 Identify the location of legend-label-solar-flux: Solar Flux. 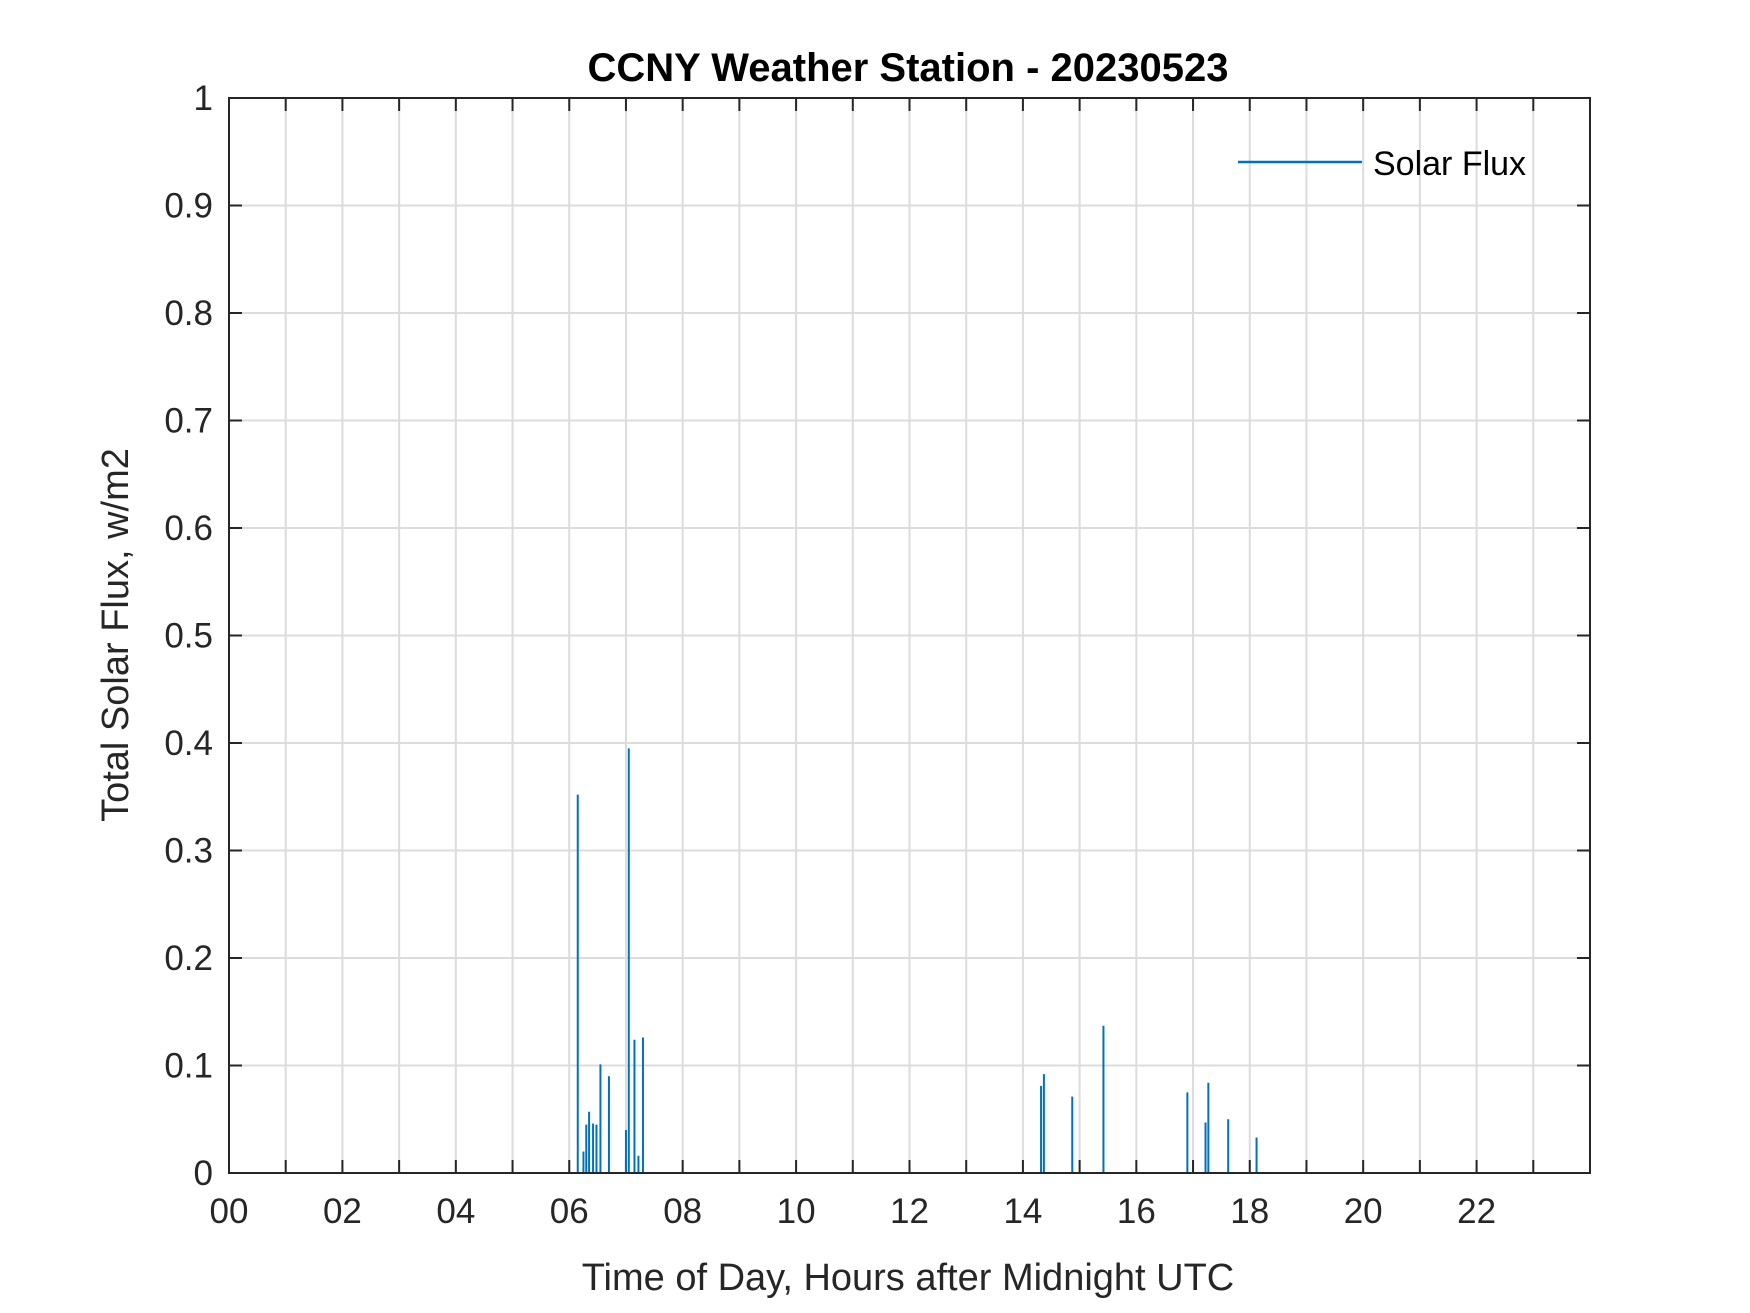
(1449, 164).